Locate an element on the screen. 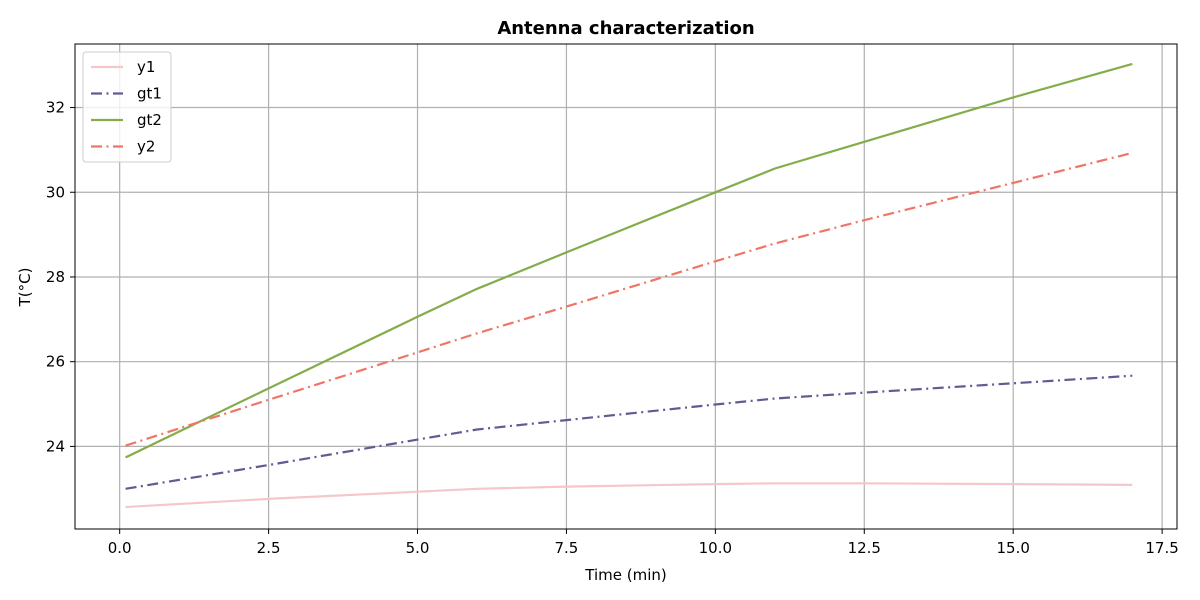  legend-box is located at coordinates (127, 107).